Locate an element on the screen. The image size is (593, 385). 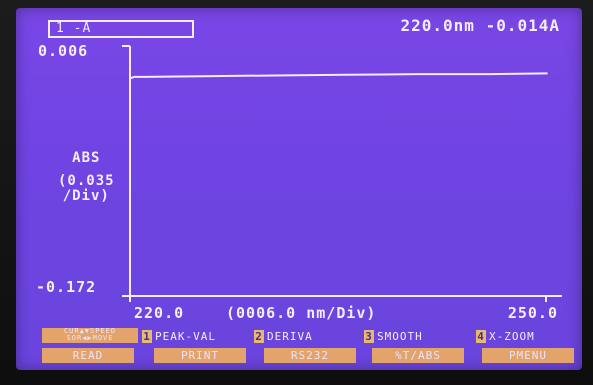
softkey-x-zoom: 4 X-ZOOM is located at coordinates (524, 336).